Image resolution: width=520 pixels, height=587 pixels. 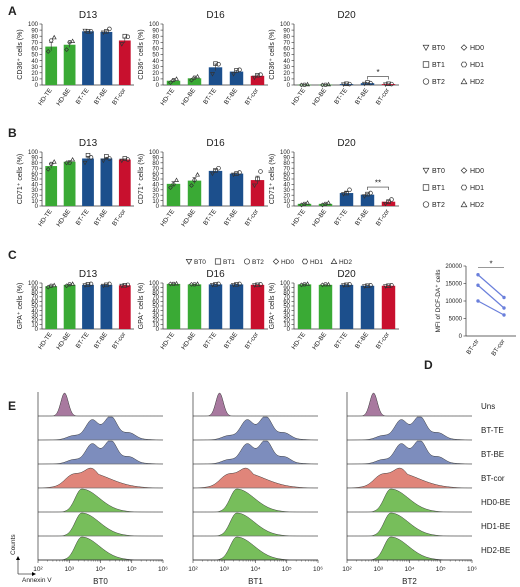 I want to click on marker-diamond, so click(x=464, y=170).